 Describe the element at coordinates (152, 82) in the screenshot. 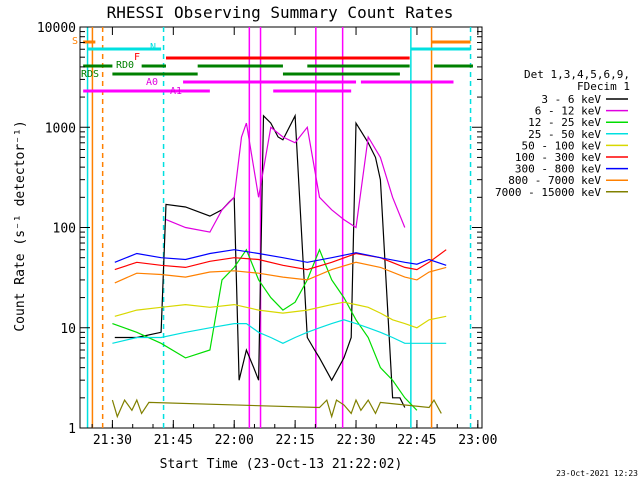

I see `state-label-a0: A0` at that location.